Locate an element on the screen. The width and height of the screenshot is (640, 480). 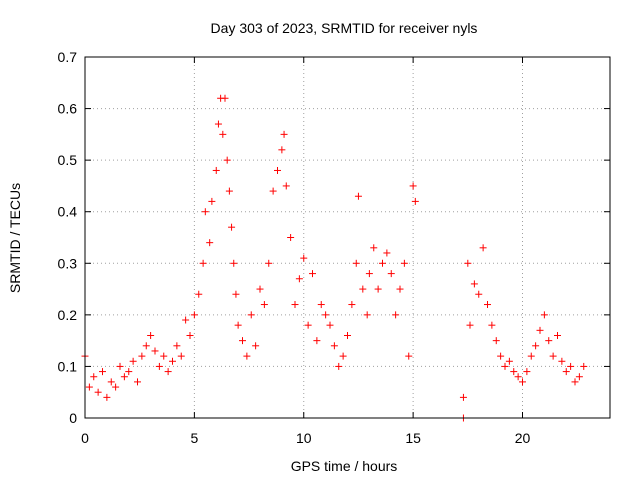
y-tick-label: 0.2 is located at coordinates (68, 315).